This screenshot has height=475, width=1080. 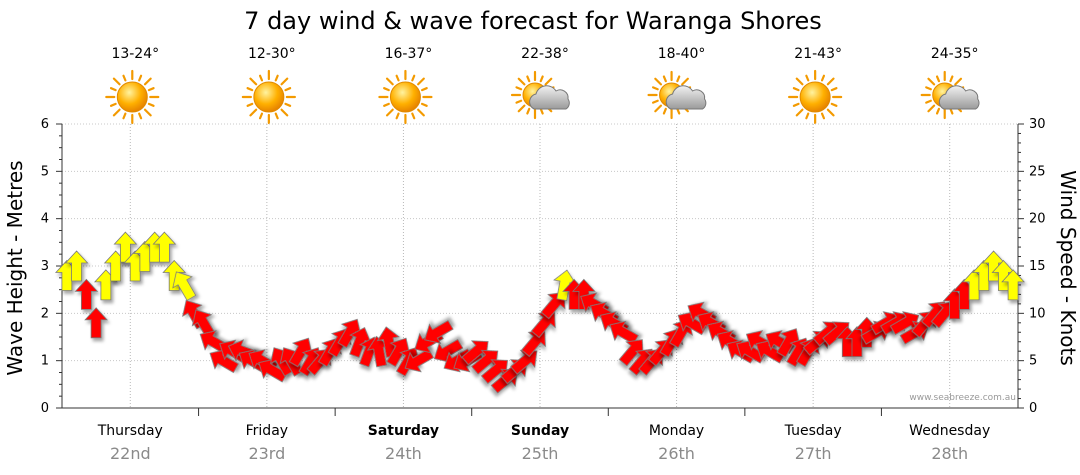 What do you see at coordinates (1037, 266) in the screenshot?
I see `right-tick-label: 15` at bounding box center [1037, 266].